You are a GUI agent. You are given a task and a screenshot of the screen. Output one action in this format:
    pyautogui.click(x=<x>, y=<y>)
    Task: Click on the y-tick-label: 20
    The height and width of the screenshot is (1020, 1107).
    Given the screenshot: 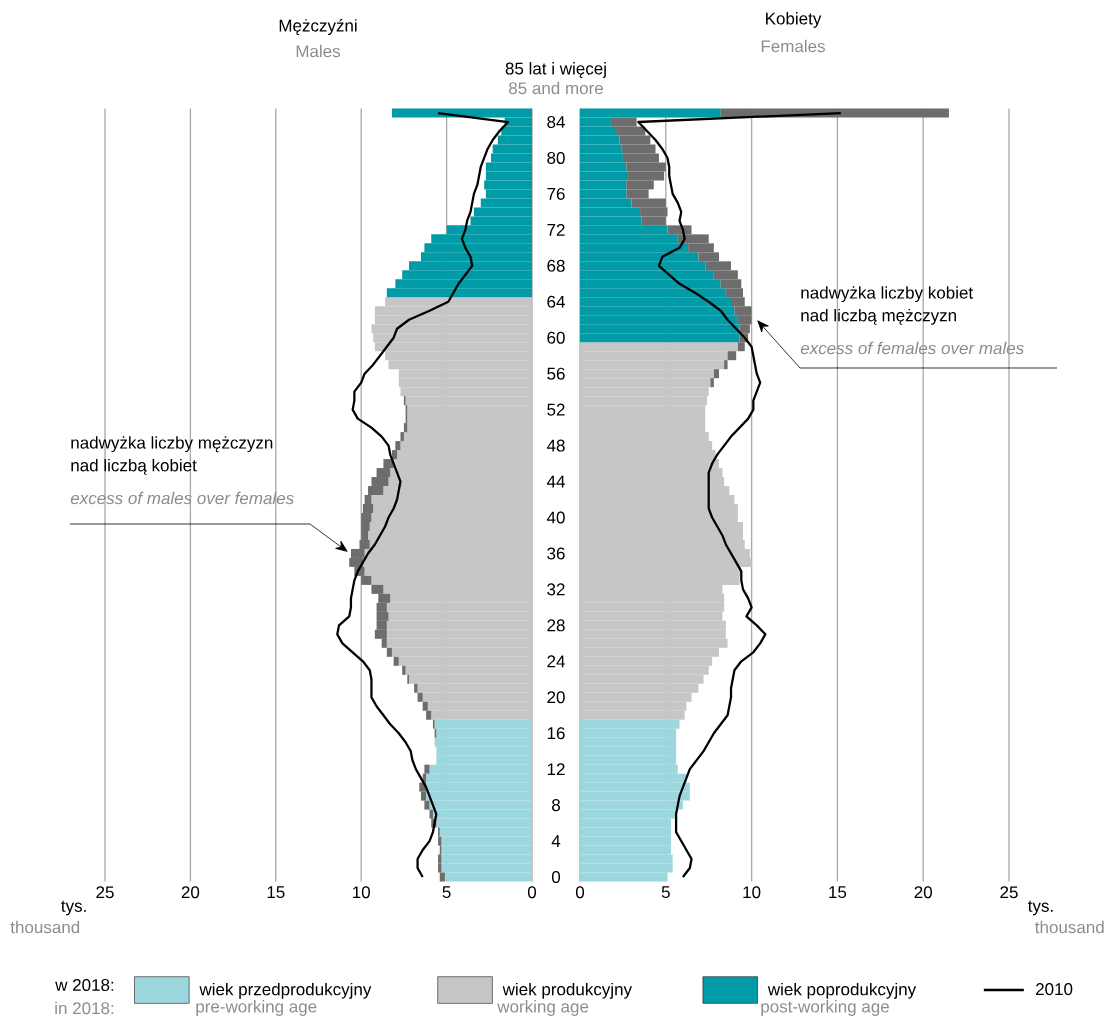 What is the action you would take?
    pyautogui.click(x=556, y=697)
    